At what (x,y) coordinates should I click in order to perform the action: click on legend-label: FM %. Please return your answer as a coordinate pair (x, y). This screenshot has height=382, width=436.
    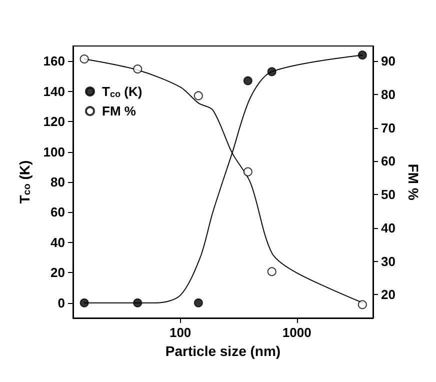
    Looking at the image, I should click on (119, 111).